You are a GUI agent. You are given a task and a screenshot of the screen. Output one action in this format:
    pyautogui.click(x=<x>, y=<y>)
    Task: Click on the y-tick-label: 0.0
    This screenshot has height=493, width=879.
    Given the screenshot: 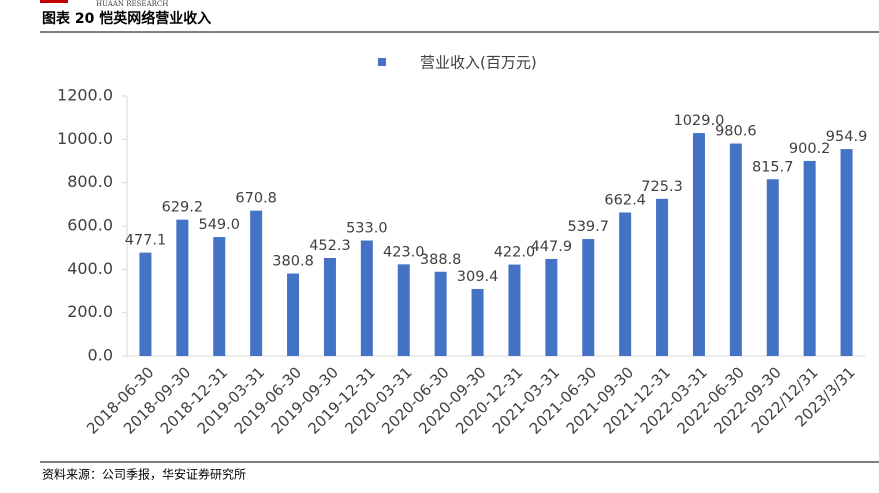 What is the action you would take?
    pyautogui.click(x=100, y=355)
    